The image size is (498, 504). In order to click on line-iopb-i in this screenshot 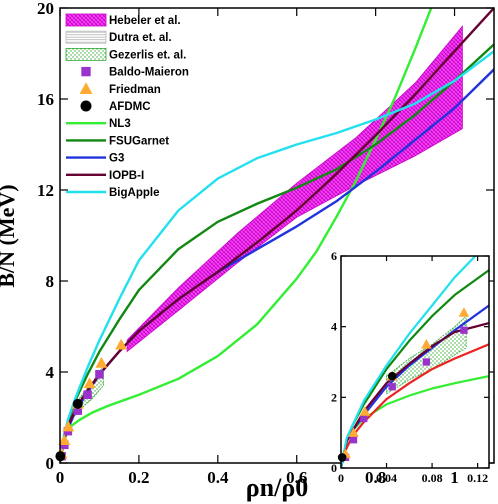, I will do `click(415, 395)`.